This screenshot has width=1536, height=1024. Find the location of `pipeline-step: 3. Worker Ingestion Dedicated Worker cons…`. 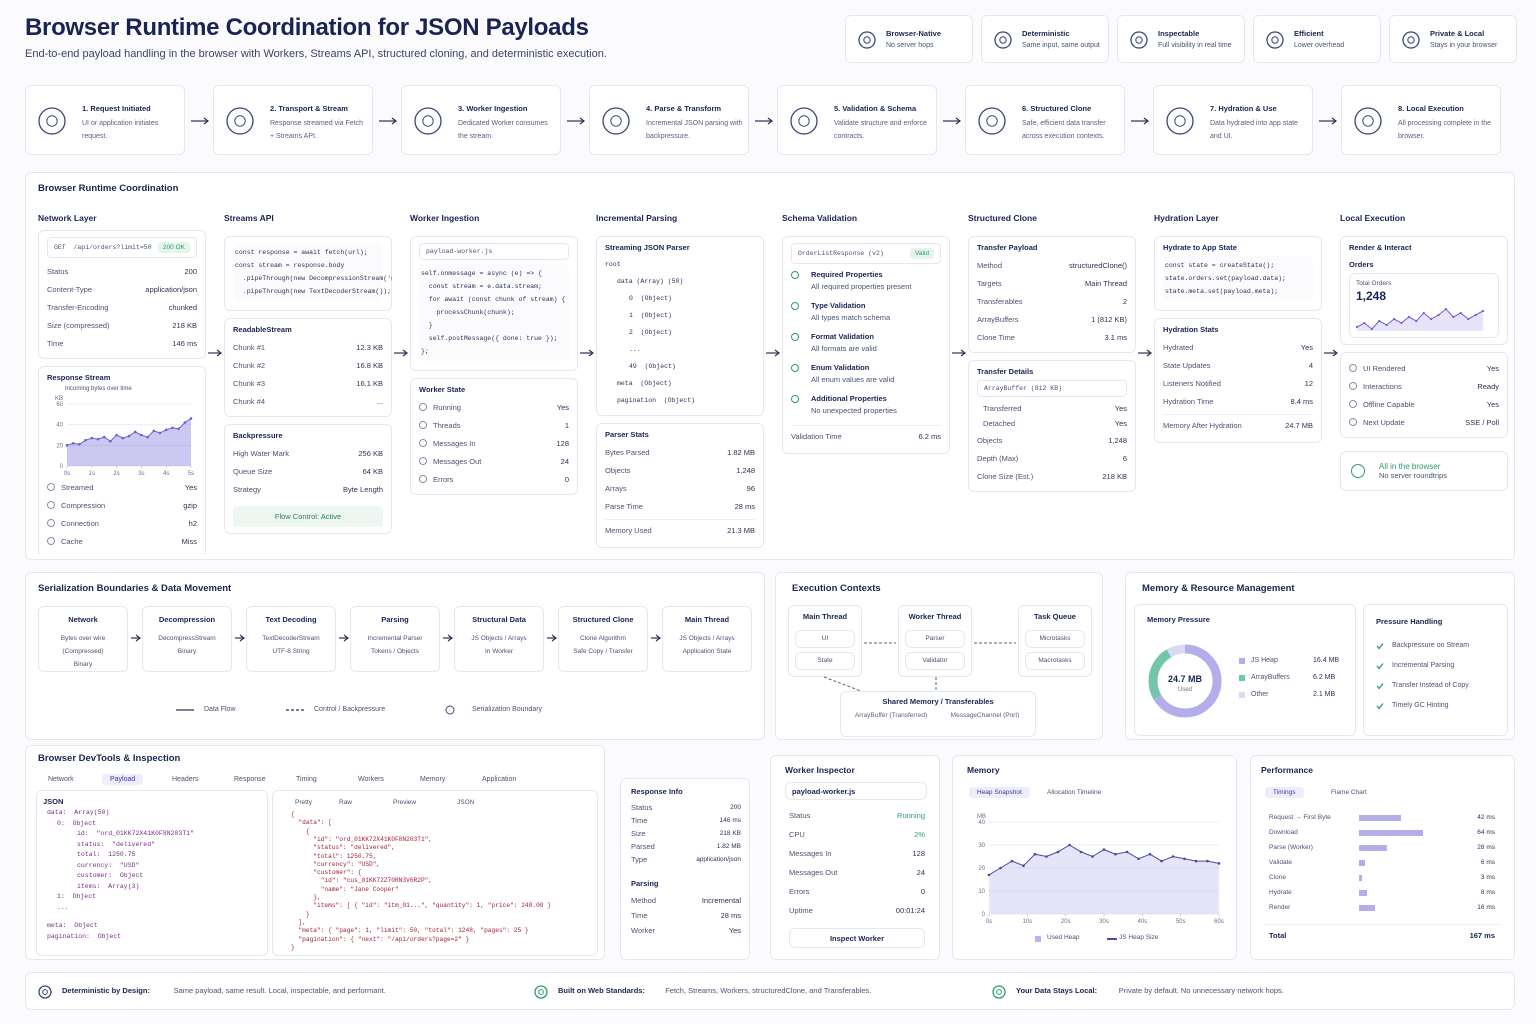

pipeline-step: 3. Worker Ingestion Dedicated Worker cons… is located at coordinates (481, 120).